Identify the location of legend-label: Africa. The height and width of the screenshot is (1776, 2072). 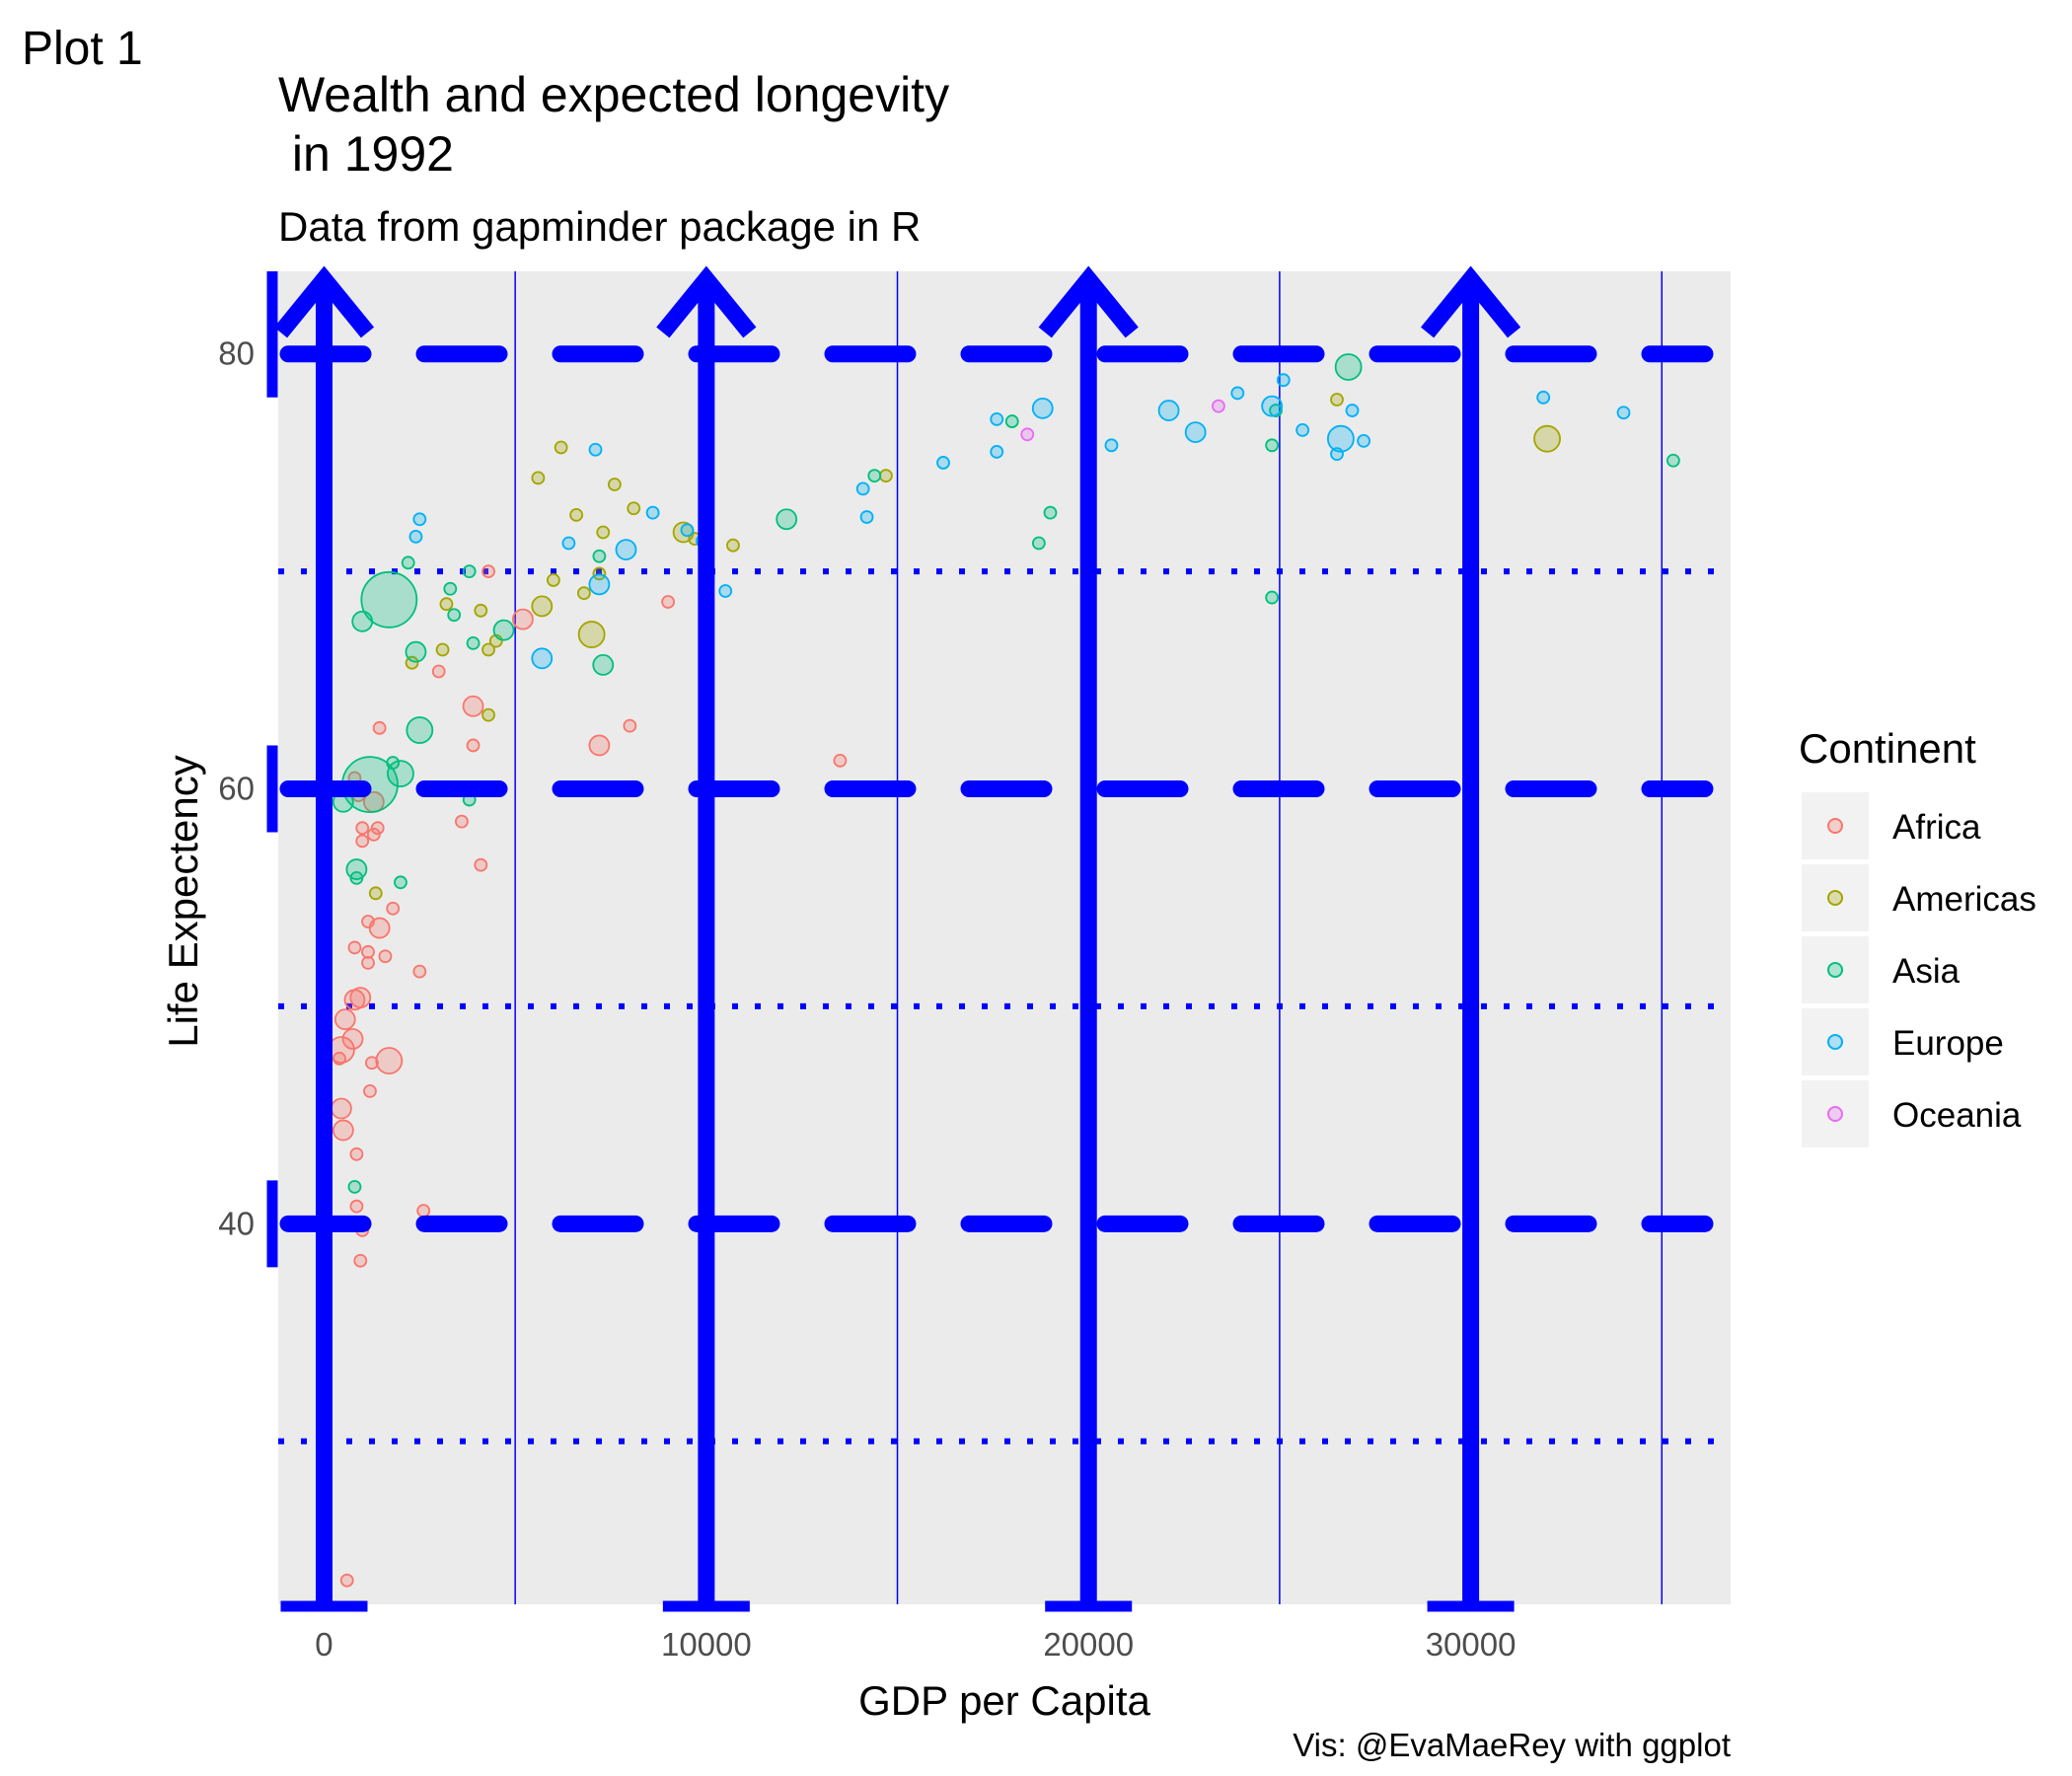
(1937, 828).